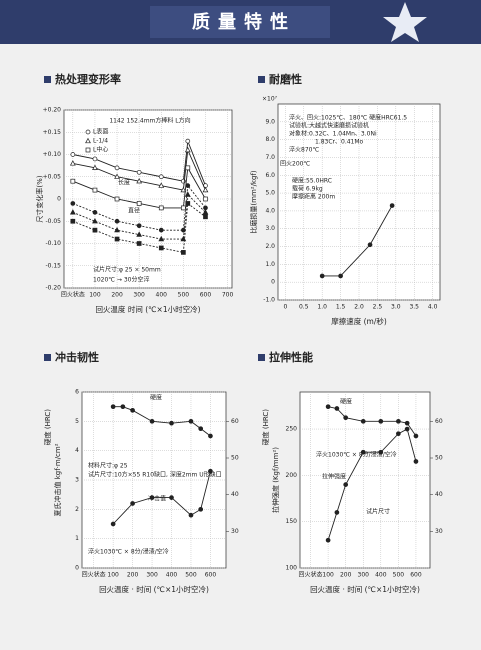 The width and height of the screenshot is (481, 650). What do you see at coordinates (95, 295) in the screenshot?
I see `x-tick-label: 100` at bounding box center [95, 295].